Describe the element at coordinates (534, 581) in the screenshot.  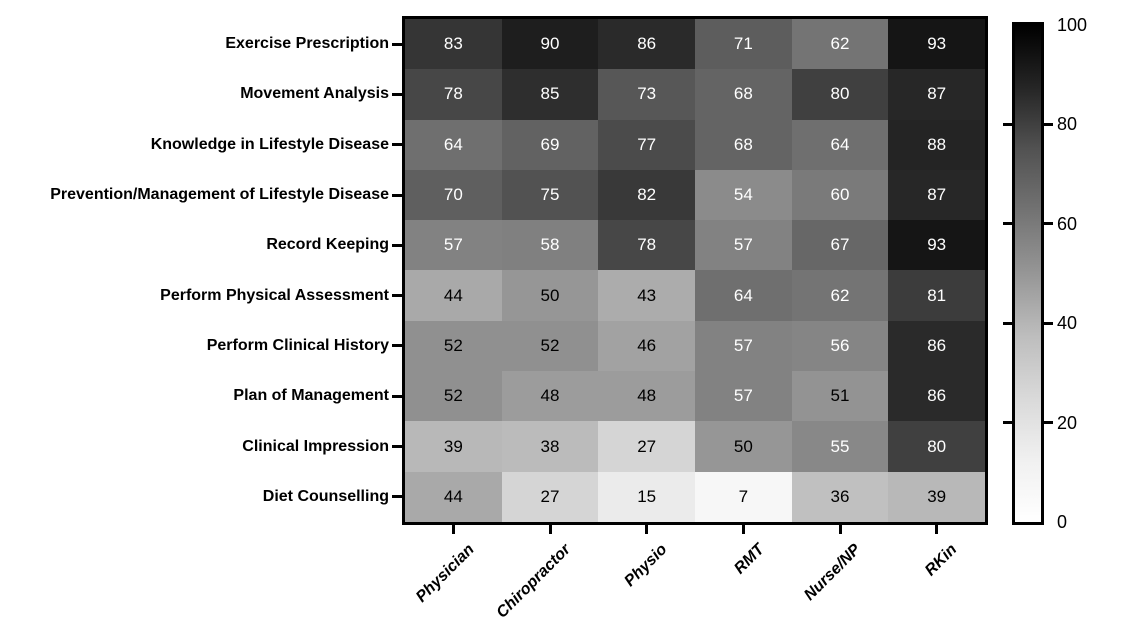
I see `column-label: Chiropractor` at that location.